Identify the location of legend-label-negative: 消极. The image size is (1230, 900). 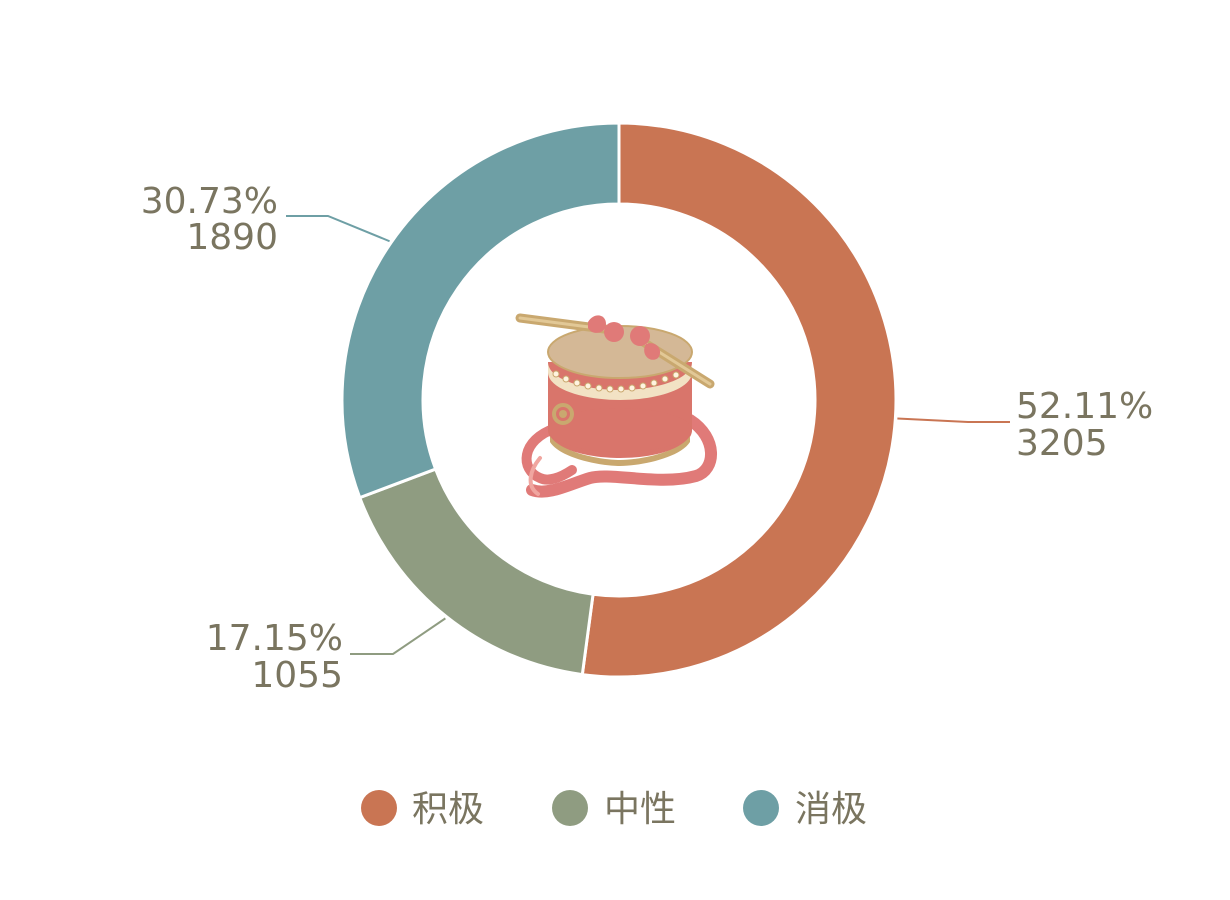
(831, 809).